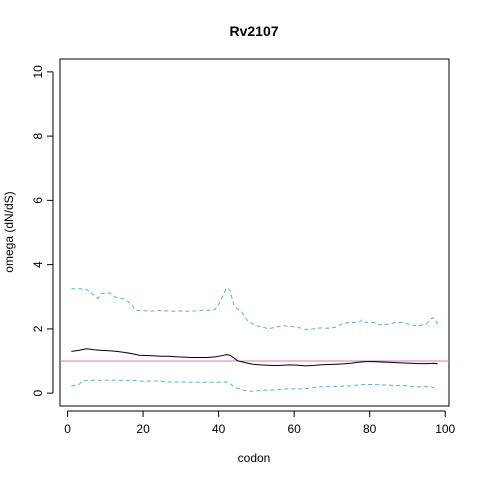 This screenshot has height=480, width=480. What do you see at coordinates (67, 429) in the screenshot?
I see `x-tick-label: 0` at bounding box center [67, 429].